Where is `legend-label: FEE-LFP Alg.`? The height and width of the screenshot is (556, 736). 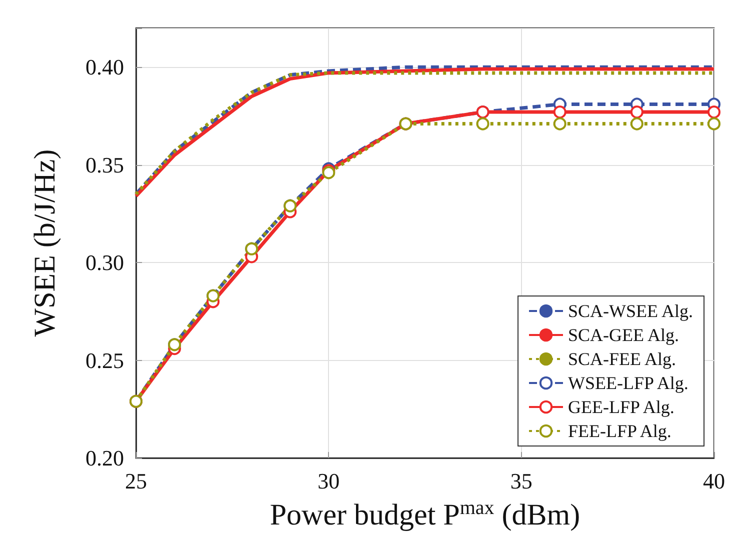
legend-label: FEE-LFP Alg. is located at coordinates (620, 431).